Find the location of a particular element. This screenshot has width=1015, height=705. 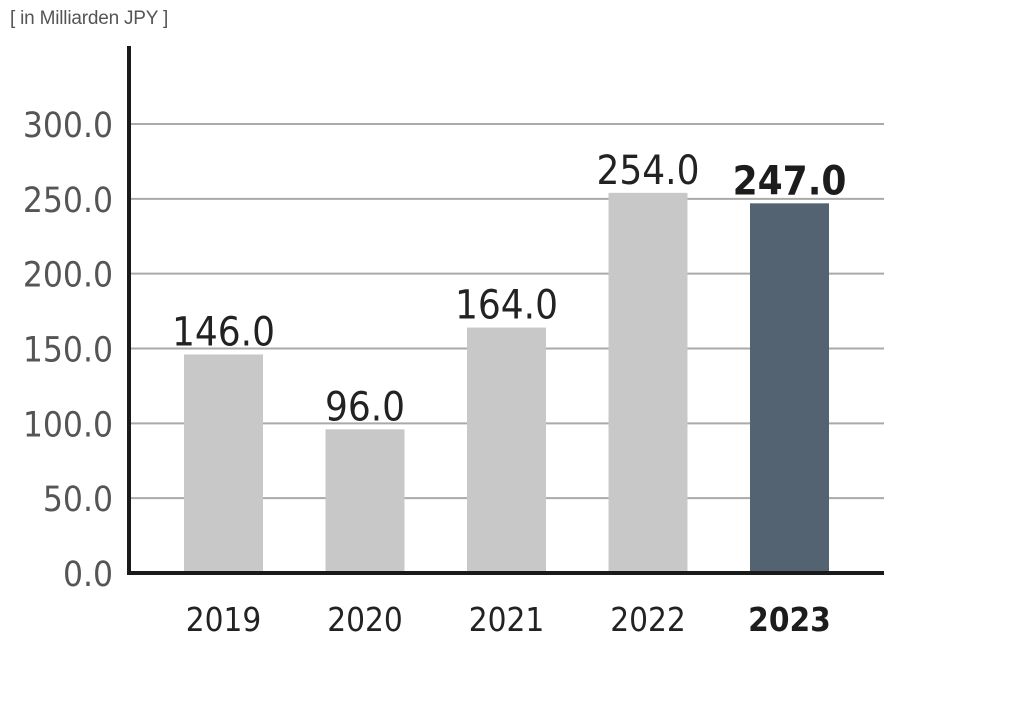

y-tick-label: 300.0 is located at coordinates (68, 126).